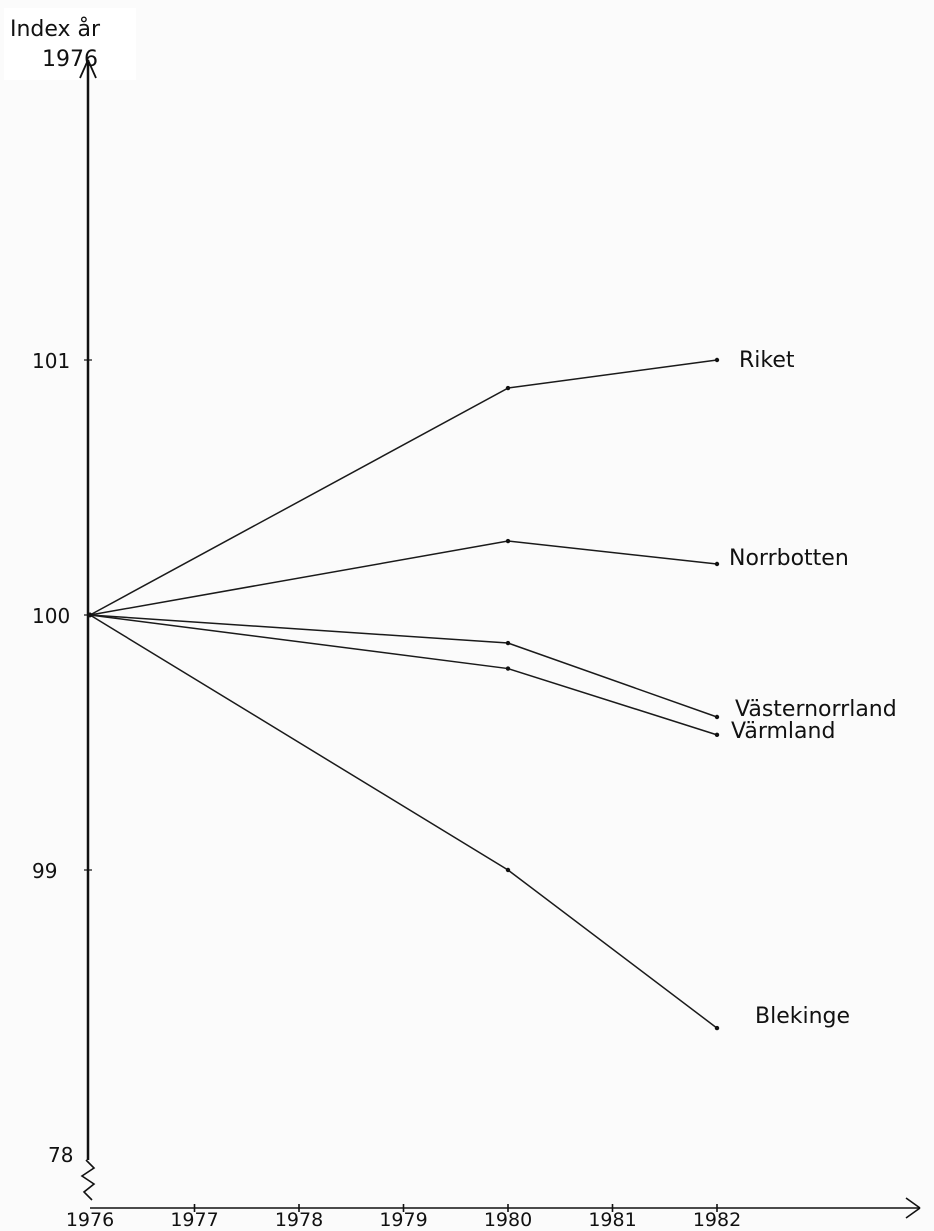 The width and height of the screenshot is (934, 1231). Describe the element at coordinates (55, 29) in the screenshot. I see `y-axis-title-line1: Index år` at that location.